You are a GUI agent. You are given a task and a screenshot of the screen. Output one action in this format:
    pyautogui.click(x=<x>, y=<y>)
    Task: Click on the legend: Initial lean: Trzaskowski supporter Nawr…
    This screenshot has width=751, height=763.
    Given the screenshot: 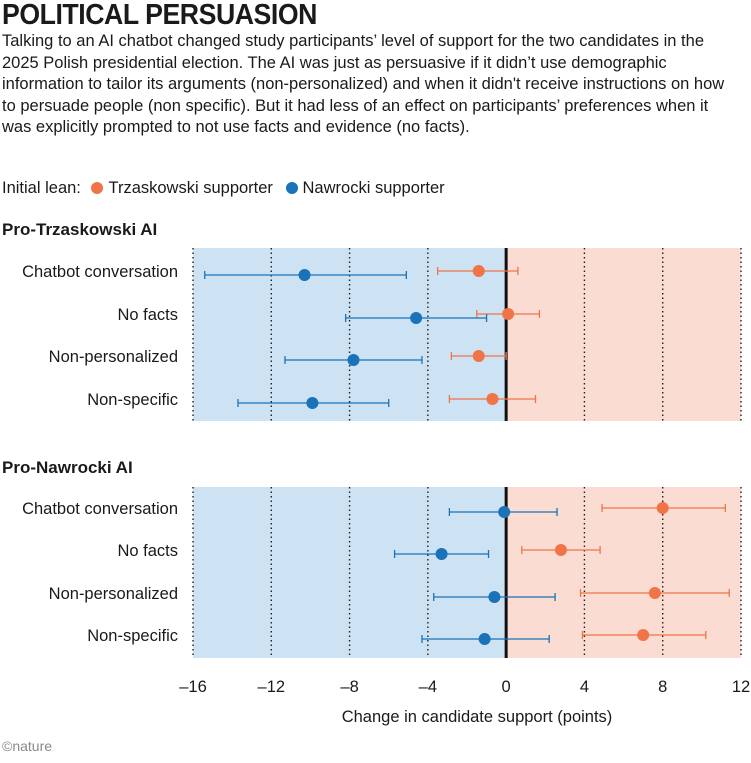 What is the action you would take?
    pyautogui.click(x=224, y=188)
    